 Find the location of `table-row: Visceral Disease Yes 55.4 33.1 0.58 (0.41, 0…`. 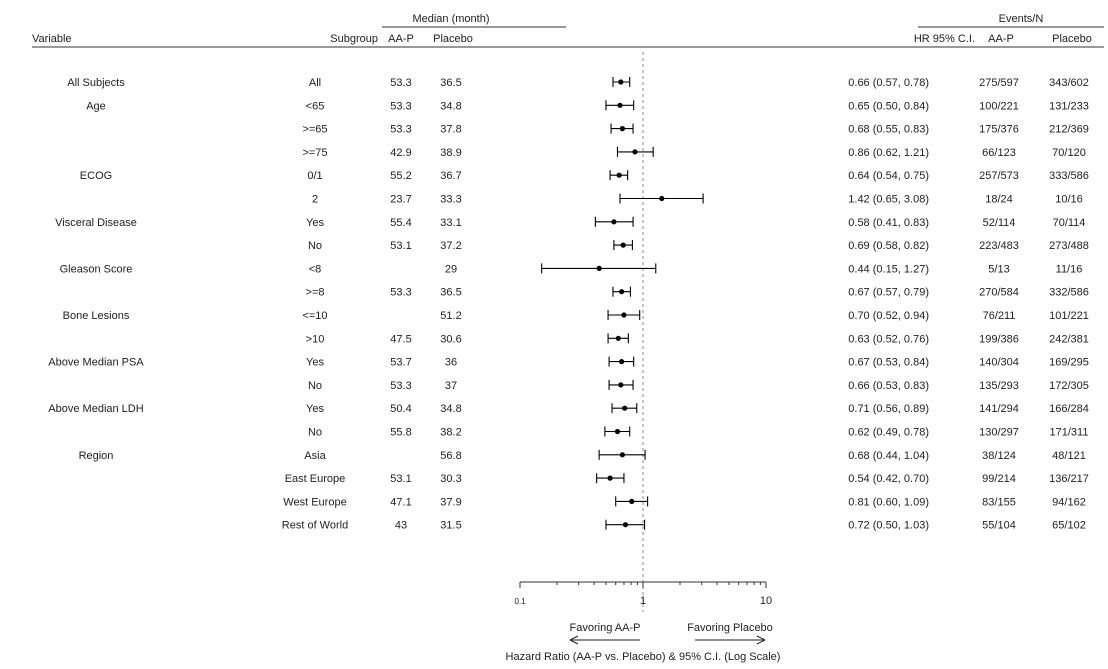

table-row: Visceral Disease Yes 55.4 33.1 0.58 (0.41, 0… is located at coordinates (570, 222).